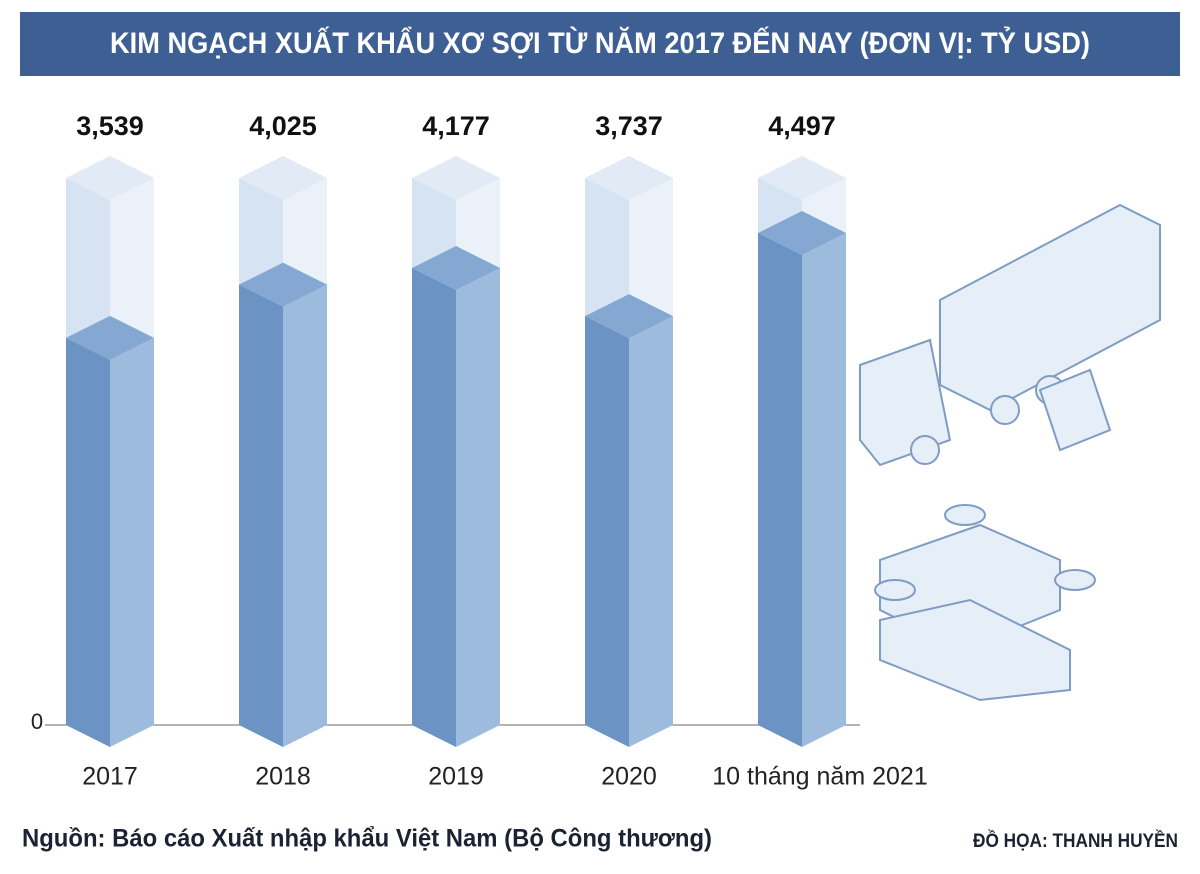 This screenshot has height=874, width=1200. I want to click on value-label: 4,497, so click(802, 126).